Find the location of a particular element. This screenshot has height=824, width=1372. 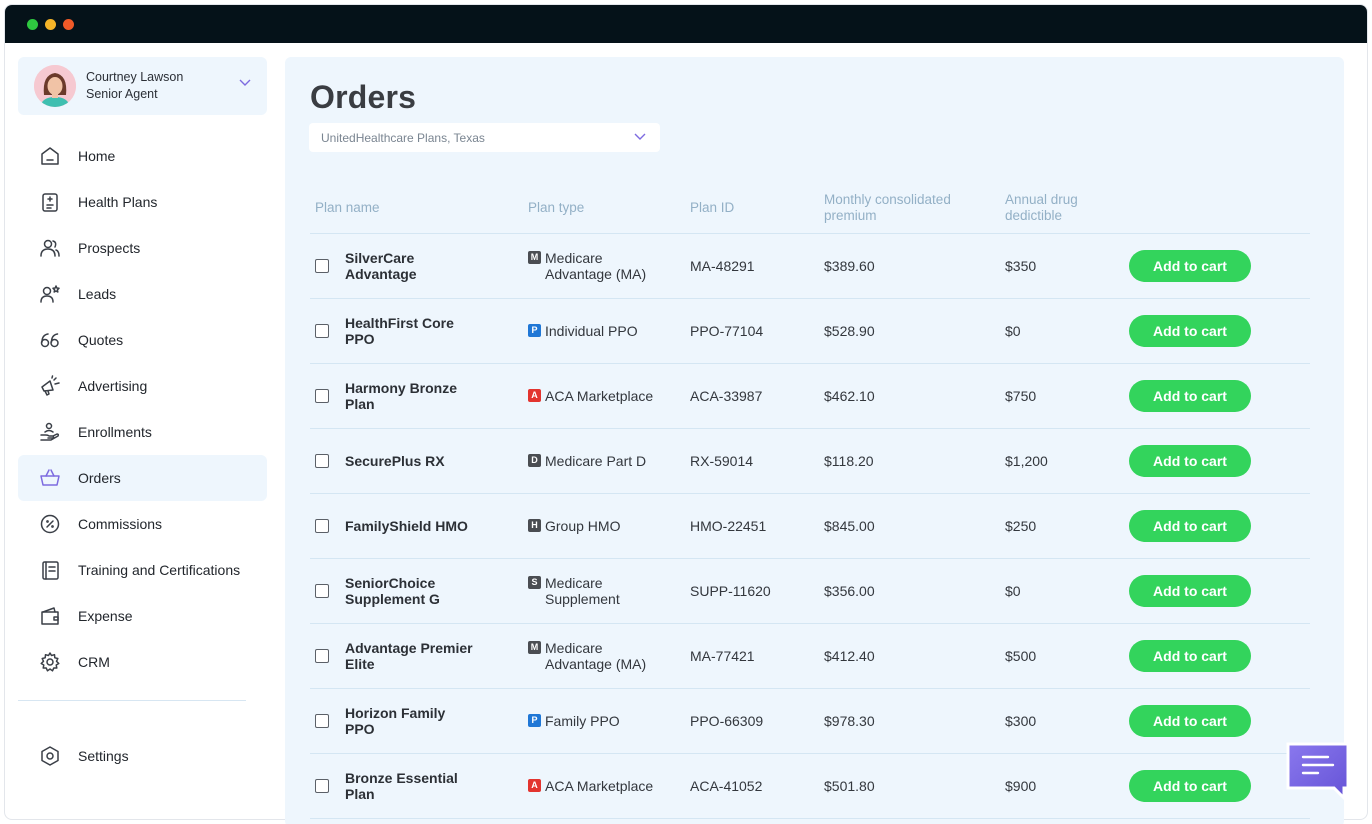

plan-name-cell: Harmony Bronze Plan is located at coordinates (416, 396).